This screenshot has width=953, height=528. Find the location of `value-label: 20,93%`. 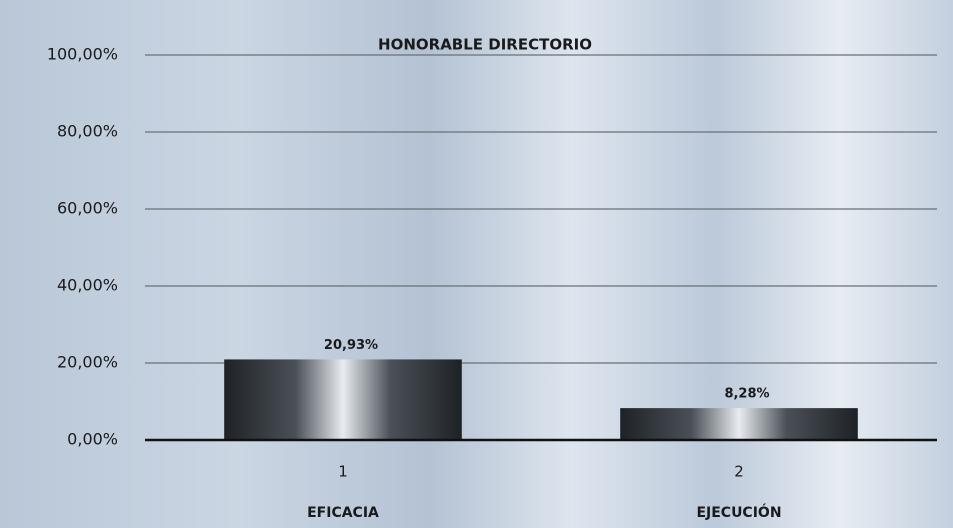

value-label: 20,93% is located at coordinates (351, 345).